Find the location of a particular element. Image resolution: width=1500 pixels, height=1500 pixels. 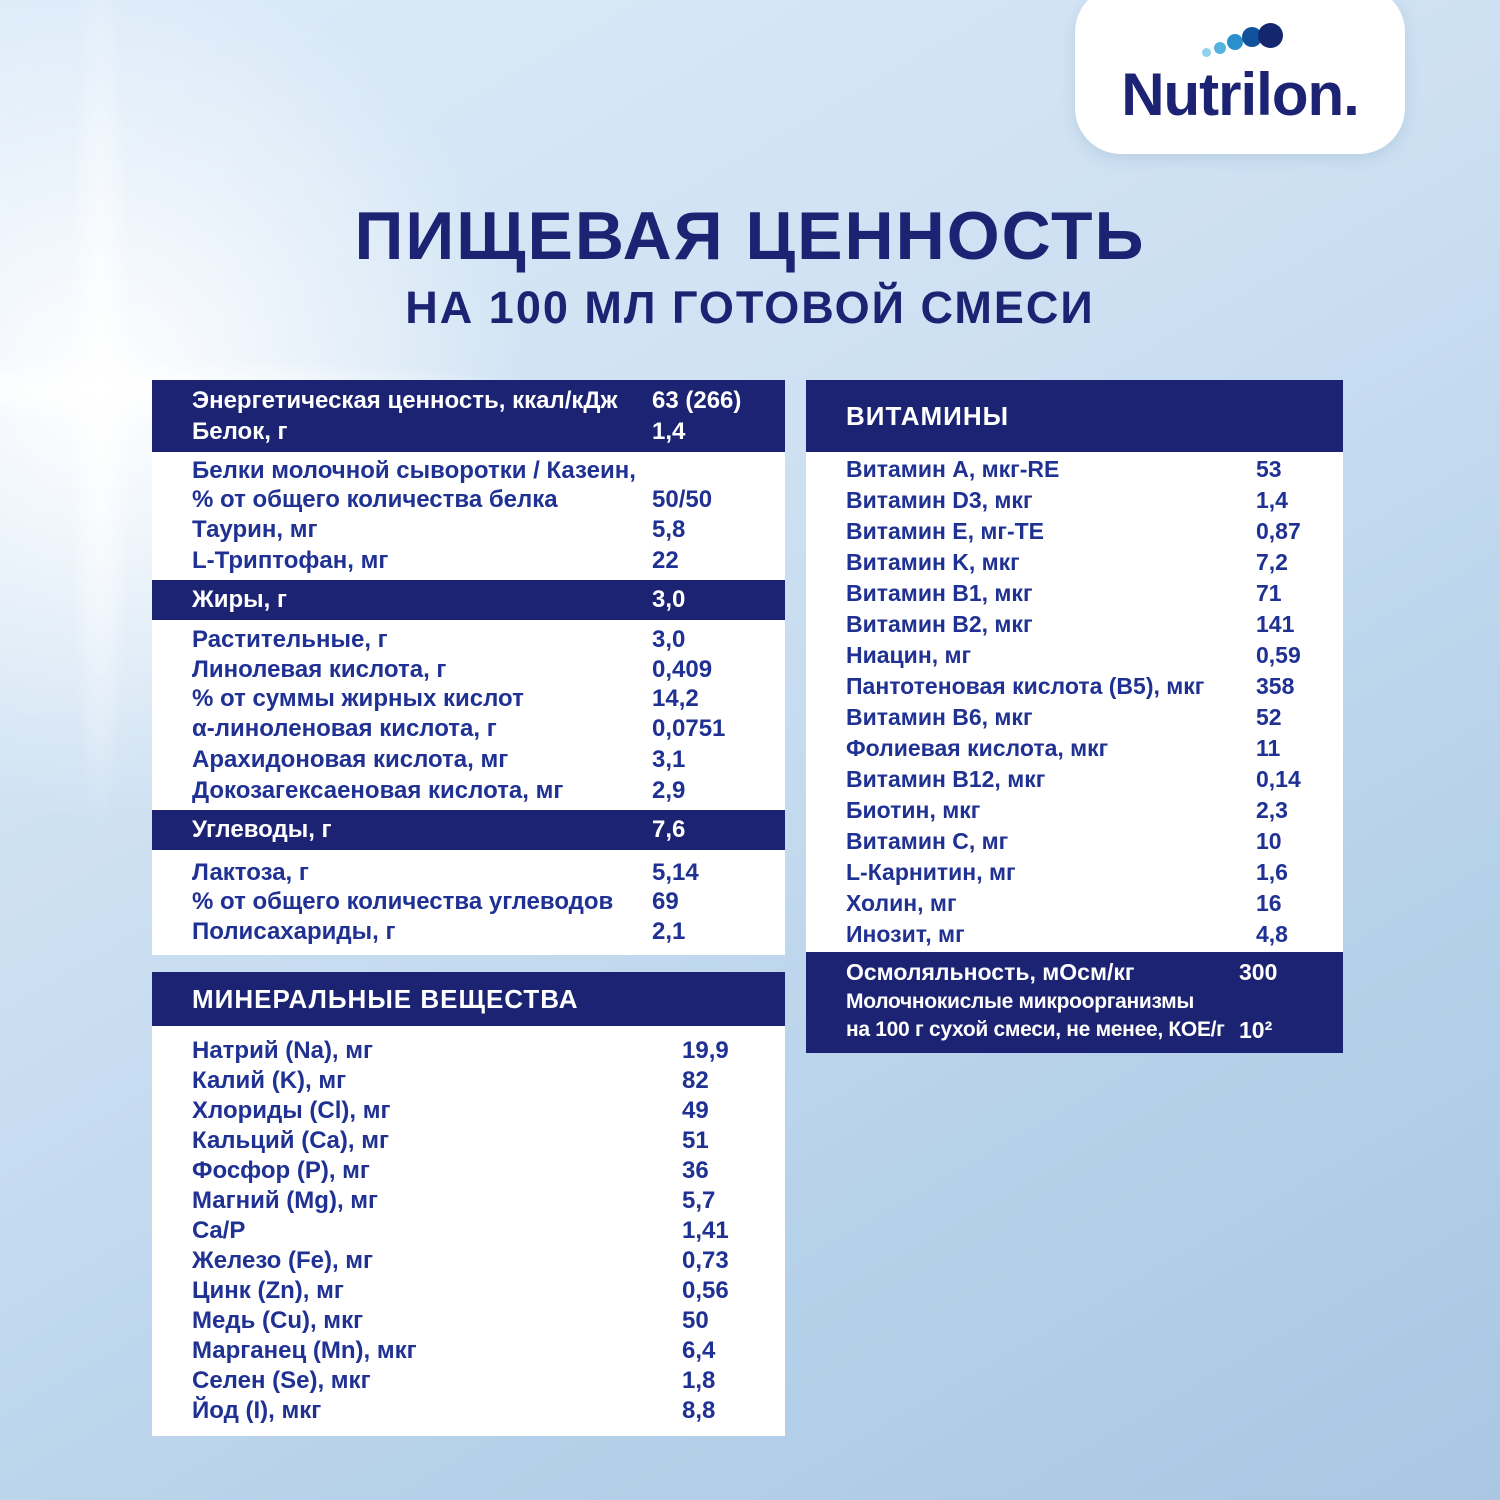

table-row: Натрий (Na), мг 19,9 is located at coordinates (468, 1051).